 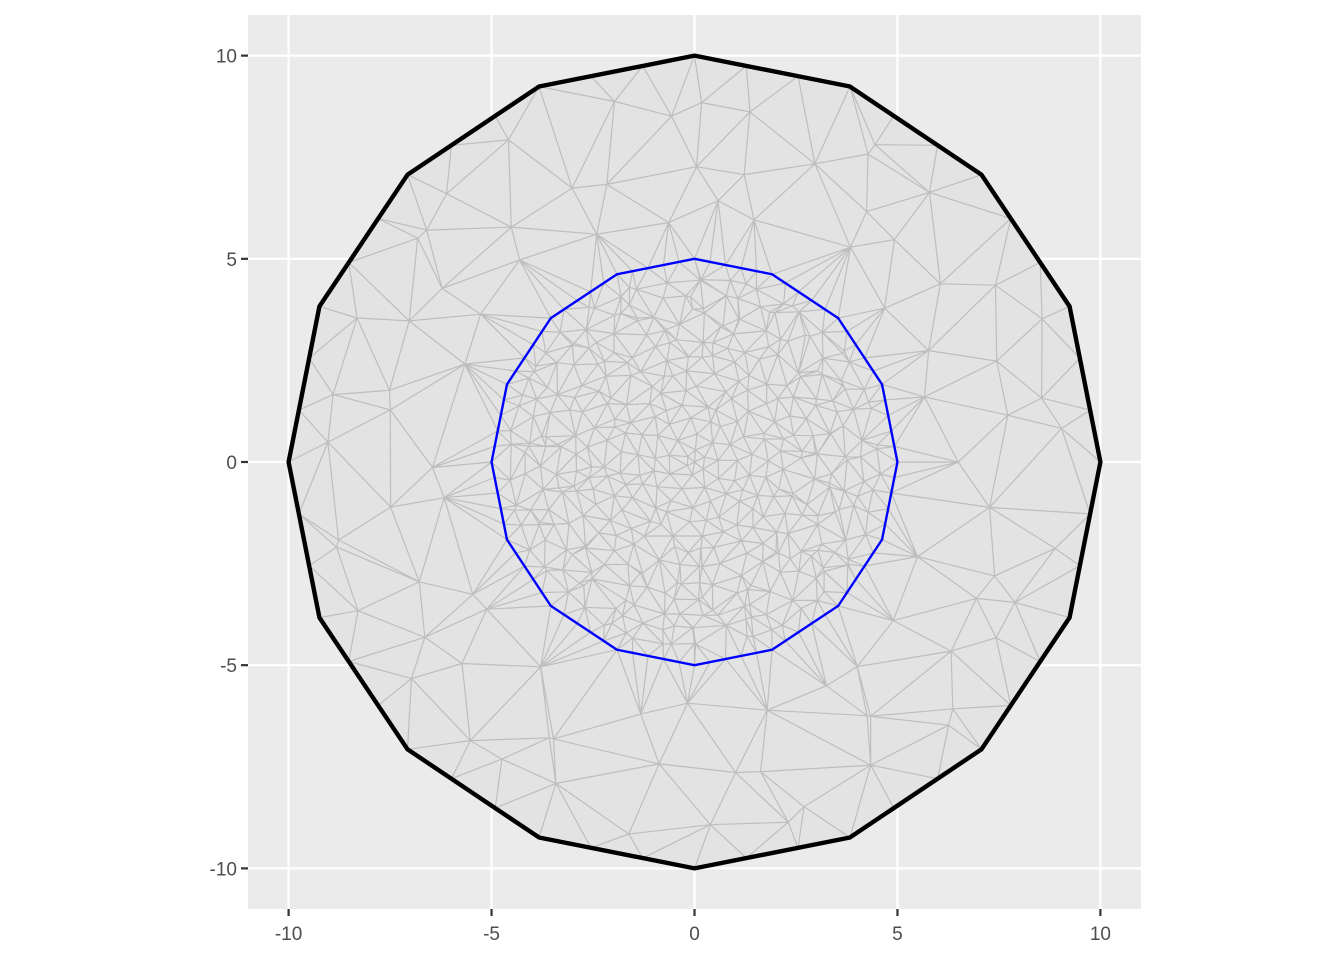 I want to click on y-tick-label: 10, so click(x=226, y=57).